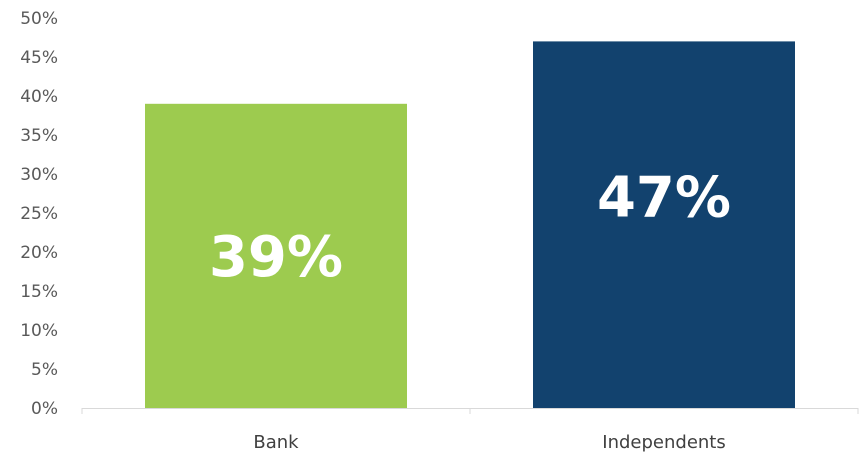  I want to click on category-labels: Bank Independents, so click(489, 442).